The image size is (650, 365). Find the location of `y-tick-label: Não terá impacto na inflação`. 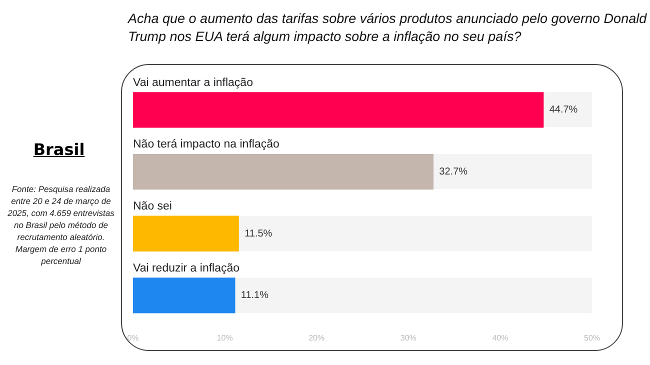

y-tick-label: Não terá impacto na inflação is located at coordinates (206, 144).